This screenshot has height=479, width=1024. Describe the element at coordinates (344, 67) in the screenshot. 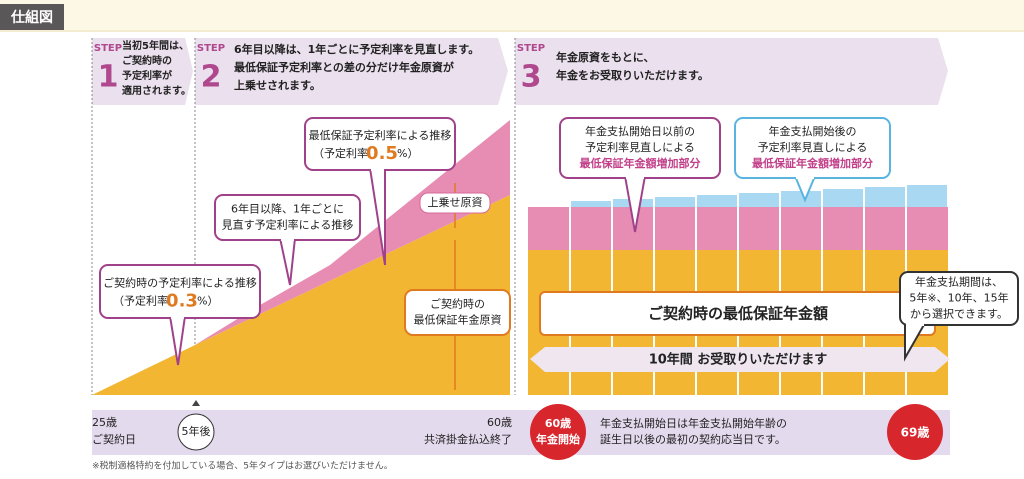

I see `step-text: 最低保証予定利率との差の分だけ年金原資が` at that location.